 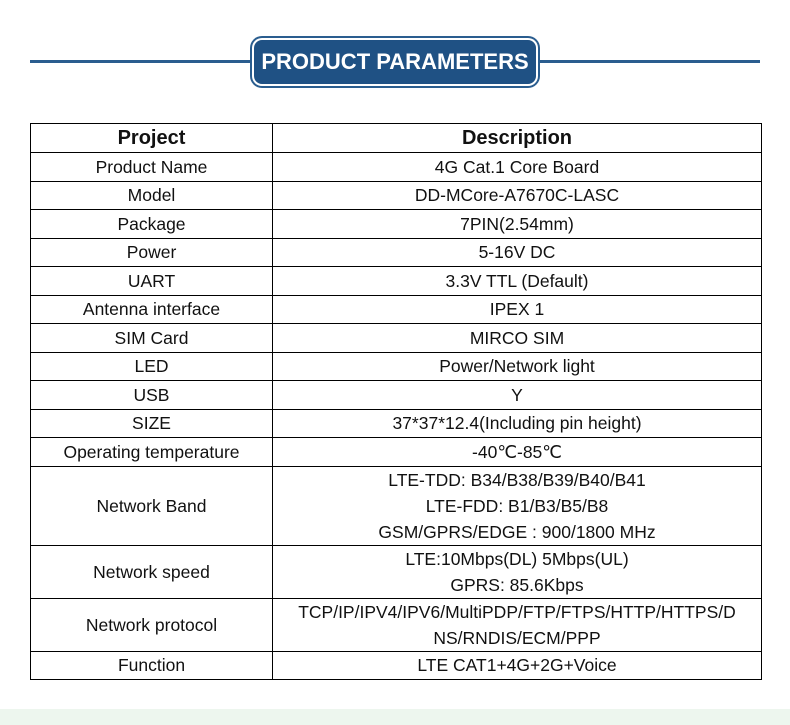 I want to click on column-header-project: Project, so click(x=151, y=138).